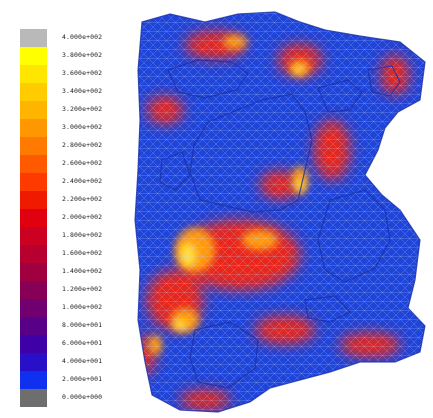  I want to click on legend-entry: 1.400e+002, so click(75, 272).